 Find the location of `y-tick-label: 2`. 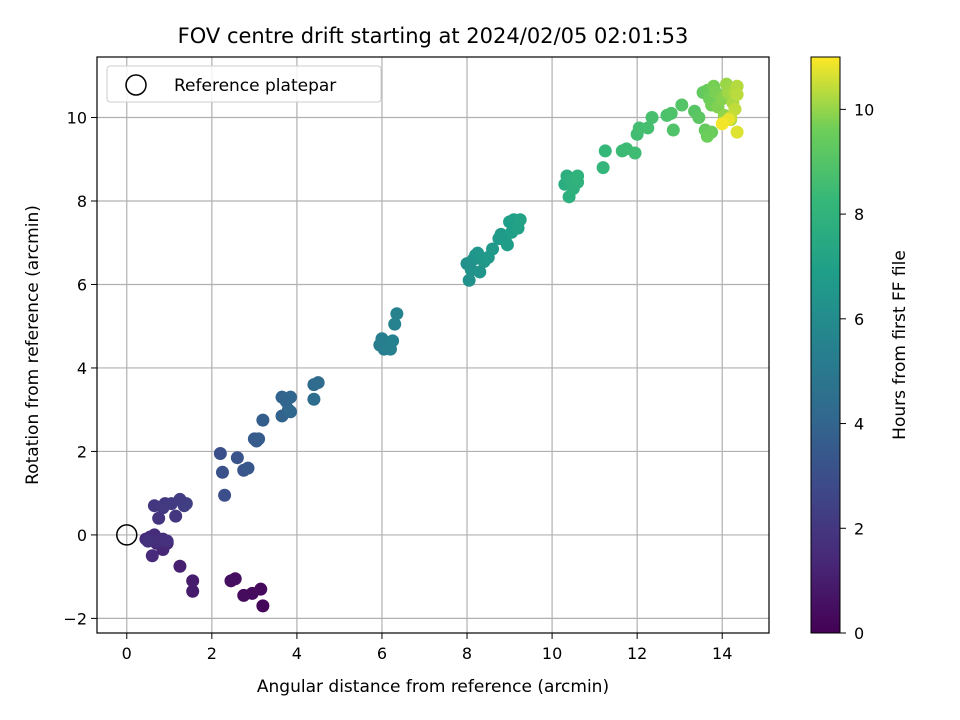

y-tick-label: 2 is located at coordinates (82, 451).